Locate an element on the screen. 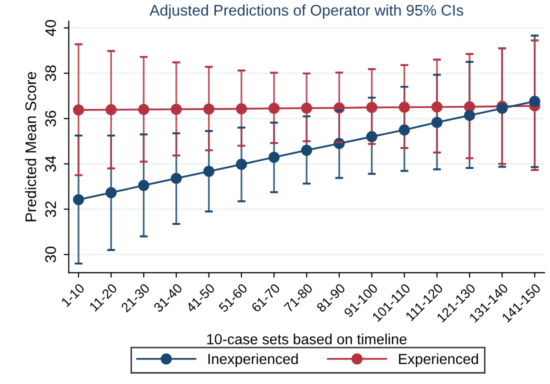 The image size is (550, 384). y-tick-label: 38 is located at coordinates (50, 73).